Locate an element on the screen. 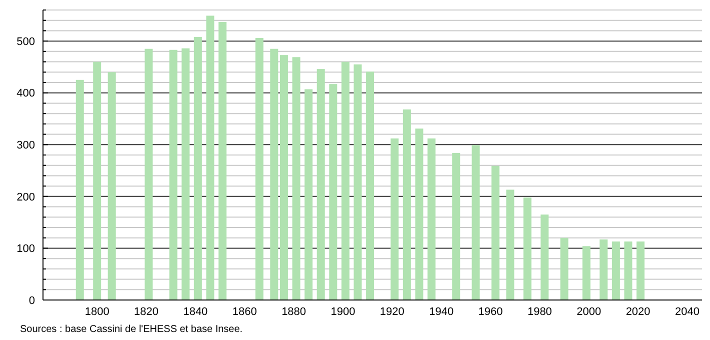  y-tick-label: 100 is located at coordinates (25, 249).